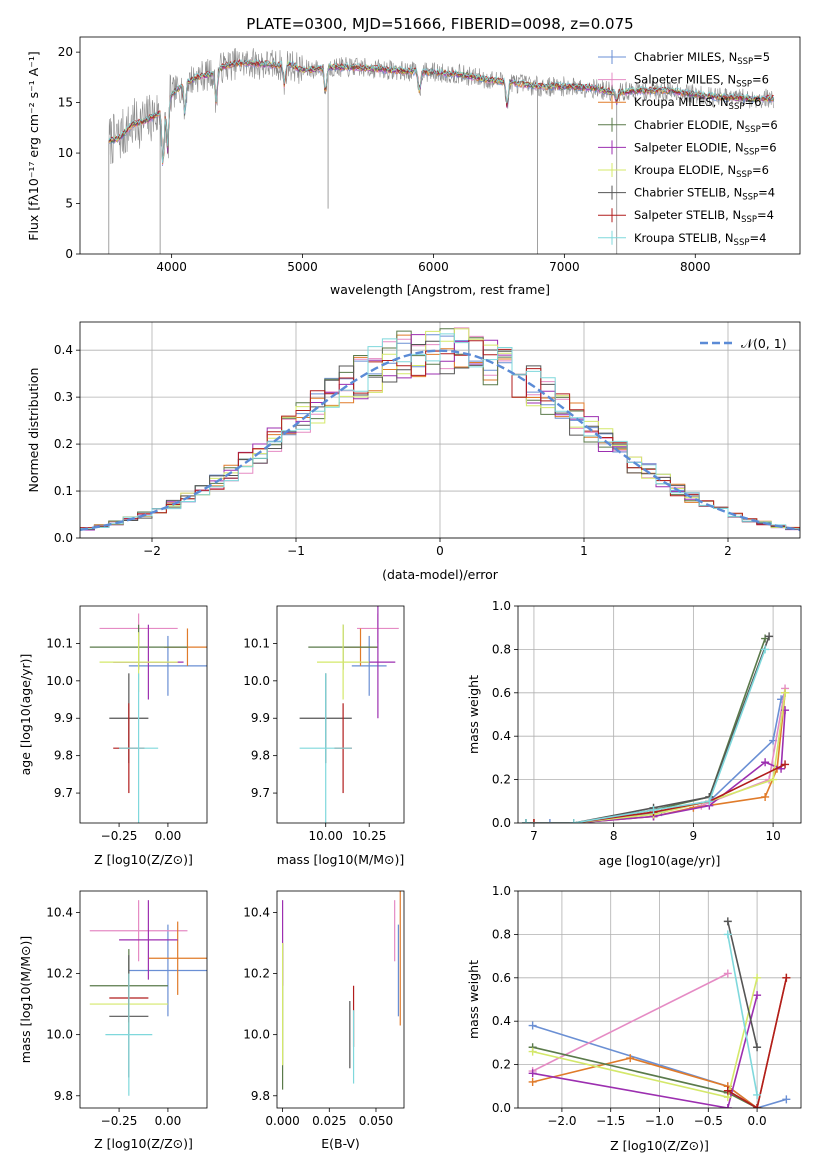 This screenshot has height=1170, width=819. Describe the element at coordinates (694, 836) in the screenshot. I see `x-tick-label: 9` at that location.